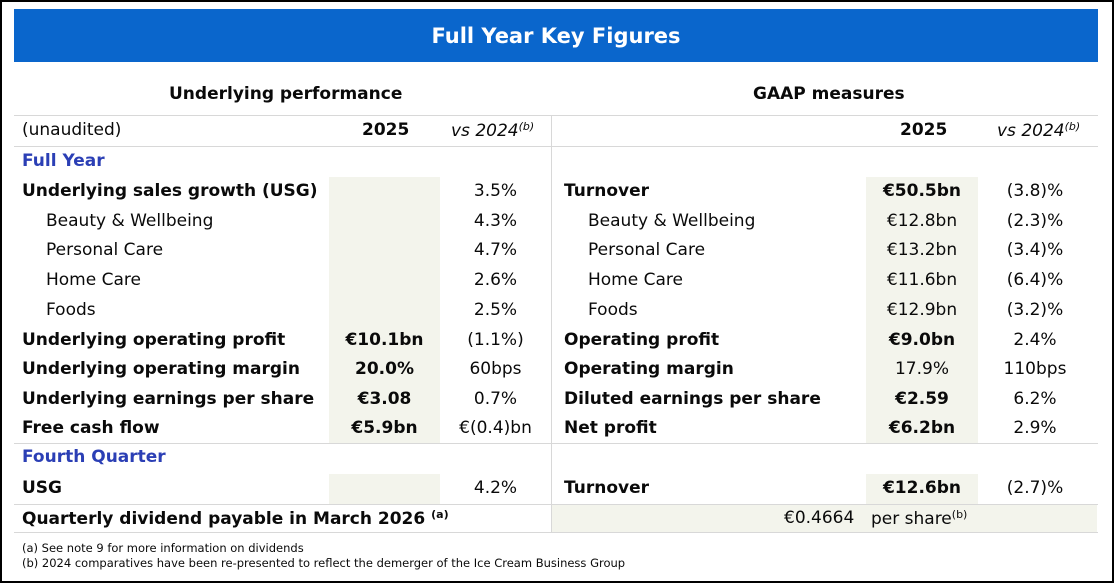 The width and height of the screenshot is (1114, 583). I want to click on right-row-vs: (3.2)%, so click(1035, 310).